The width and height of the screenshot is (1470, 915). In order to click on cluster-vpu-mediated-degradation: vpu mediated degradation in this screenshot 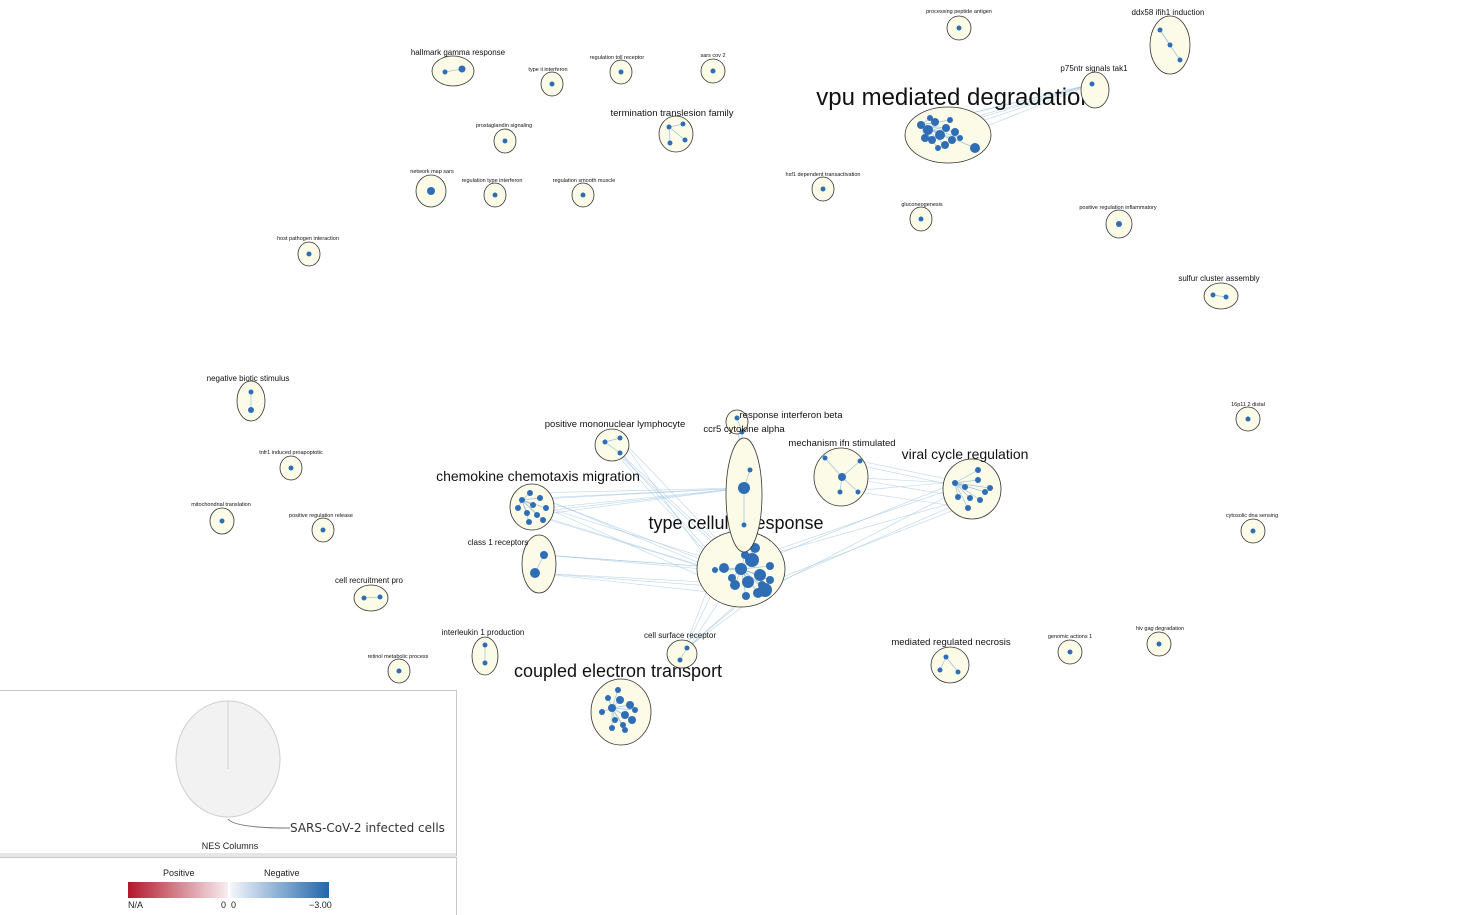, I will do `click(955, 124)`.